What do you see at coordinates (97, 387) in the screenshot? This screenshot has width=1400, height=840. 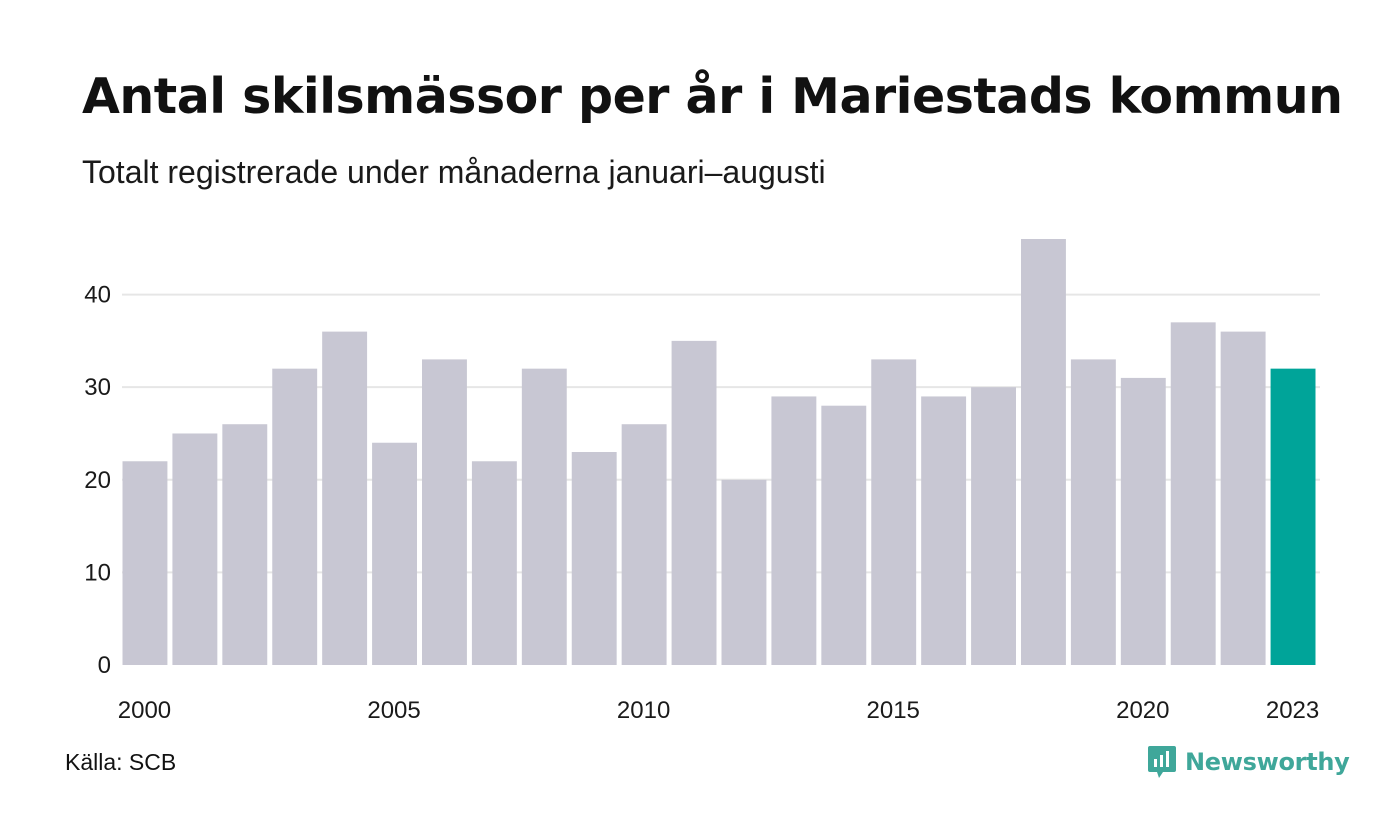 I see `y-tick-label: 30` at bounding box center [97, 387].